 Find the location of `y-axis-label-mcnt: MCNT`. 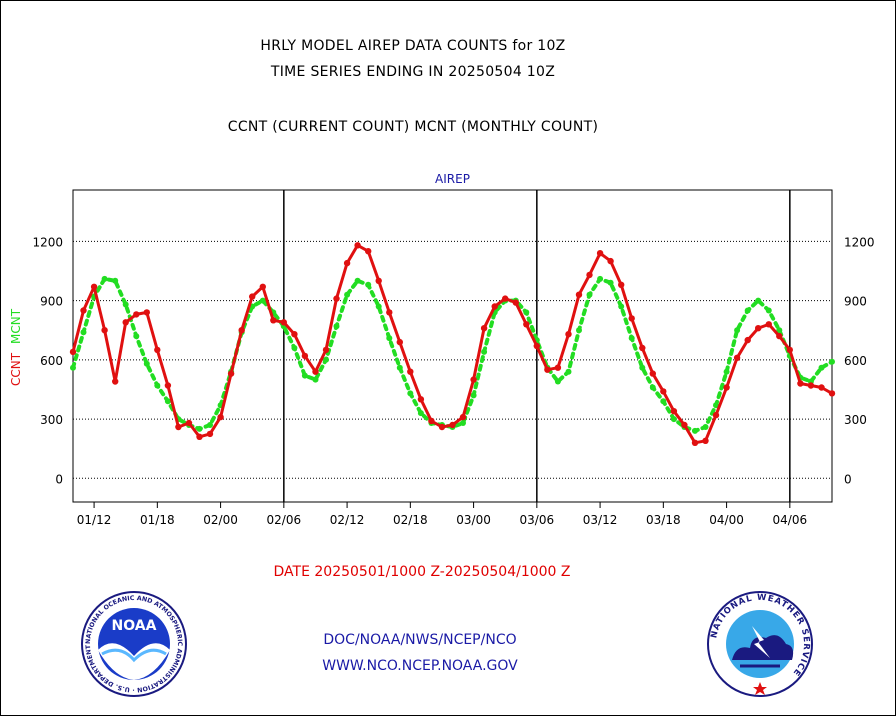

y-axis-label-mcnt: MCNT is located at coordinates (16, 326).